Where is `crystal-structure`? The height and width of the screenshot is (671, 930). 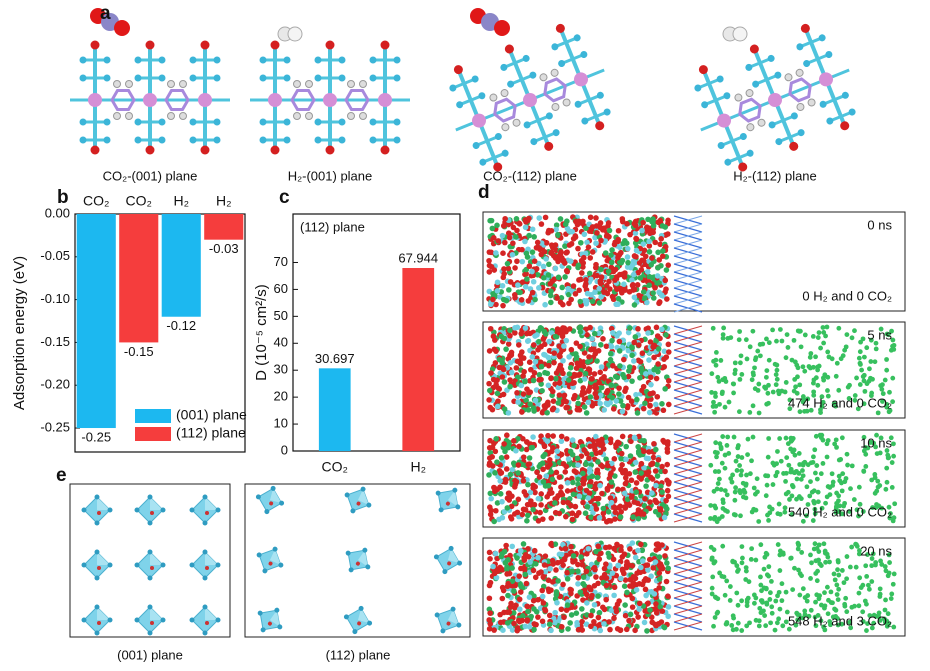 crystal-structure is located at coordinates (775, 97).